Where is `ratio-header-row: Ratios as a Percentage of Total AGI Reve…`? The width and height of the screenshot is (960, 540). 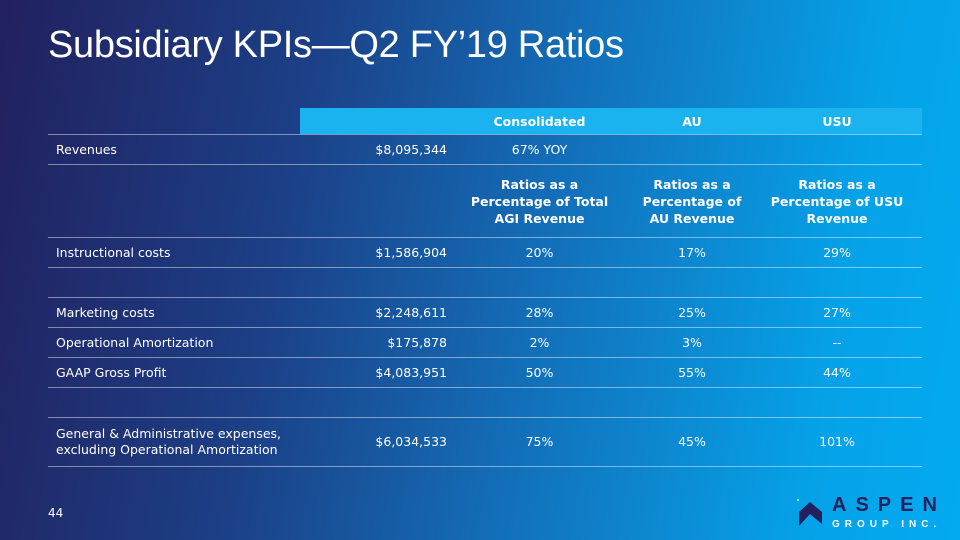
ratio-header-row: Ratios as a Percentage of Total AGI Reve… is located at coordinates (485, 201).